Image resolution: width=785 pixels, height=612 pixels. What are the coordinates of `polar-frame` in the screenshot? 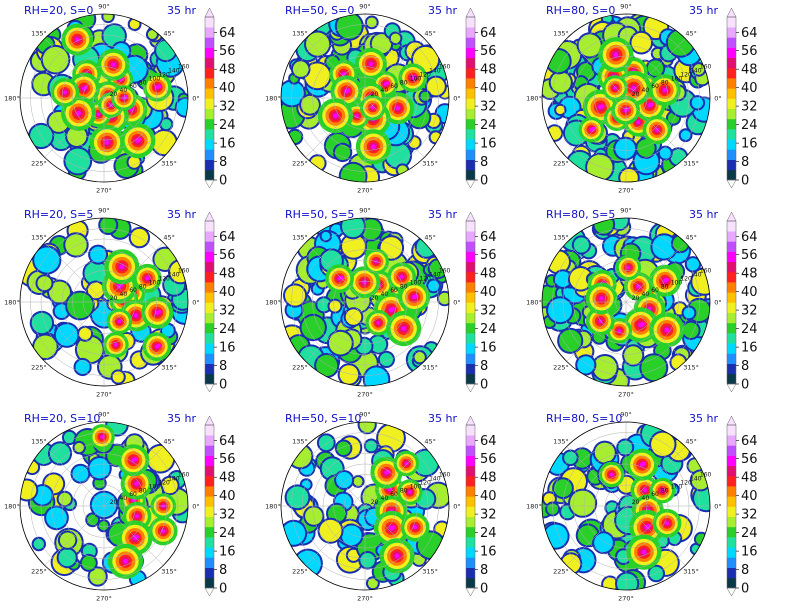 It's located at (626, 302).